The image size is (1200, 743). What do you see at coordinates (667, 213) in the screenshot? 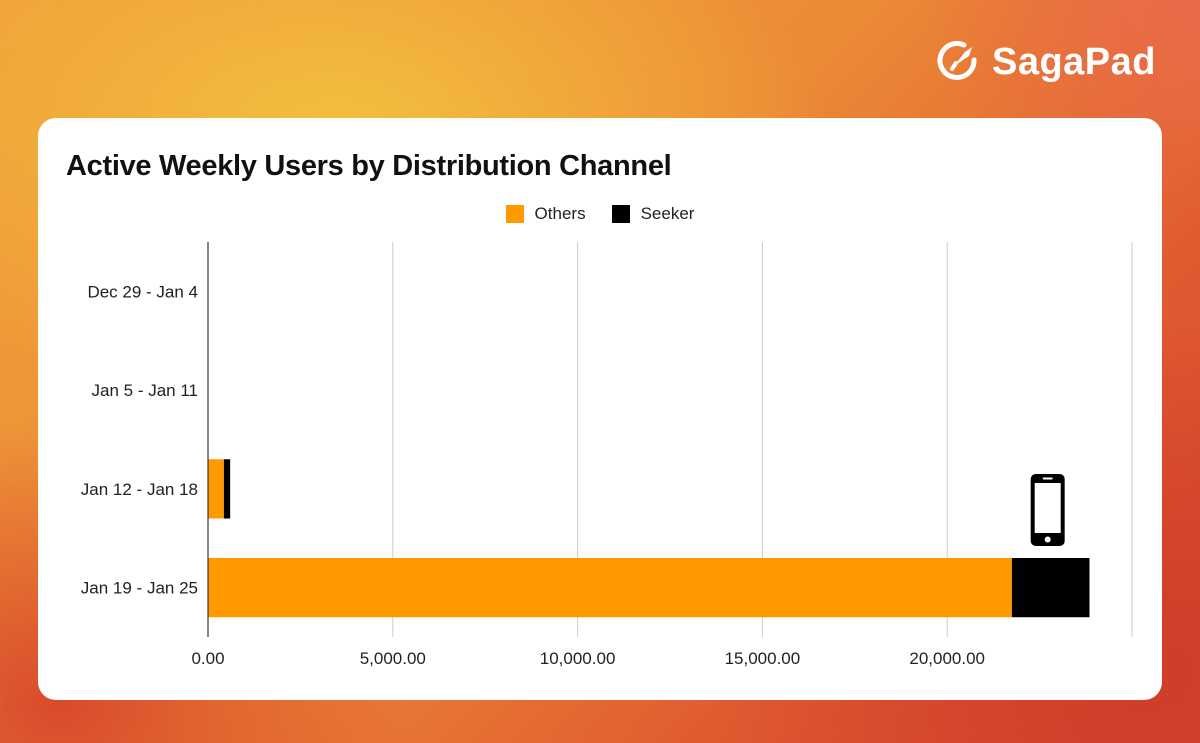
I see `legend-label-seeker: Seeker` at bounding box center [667, 213].